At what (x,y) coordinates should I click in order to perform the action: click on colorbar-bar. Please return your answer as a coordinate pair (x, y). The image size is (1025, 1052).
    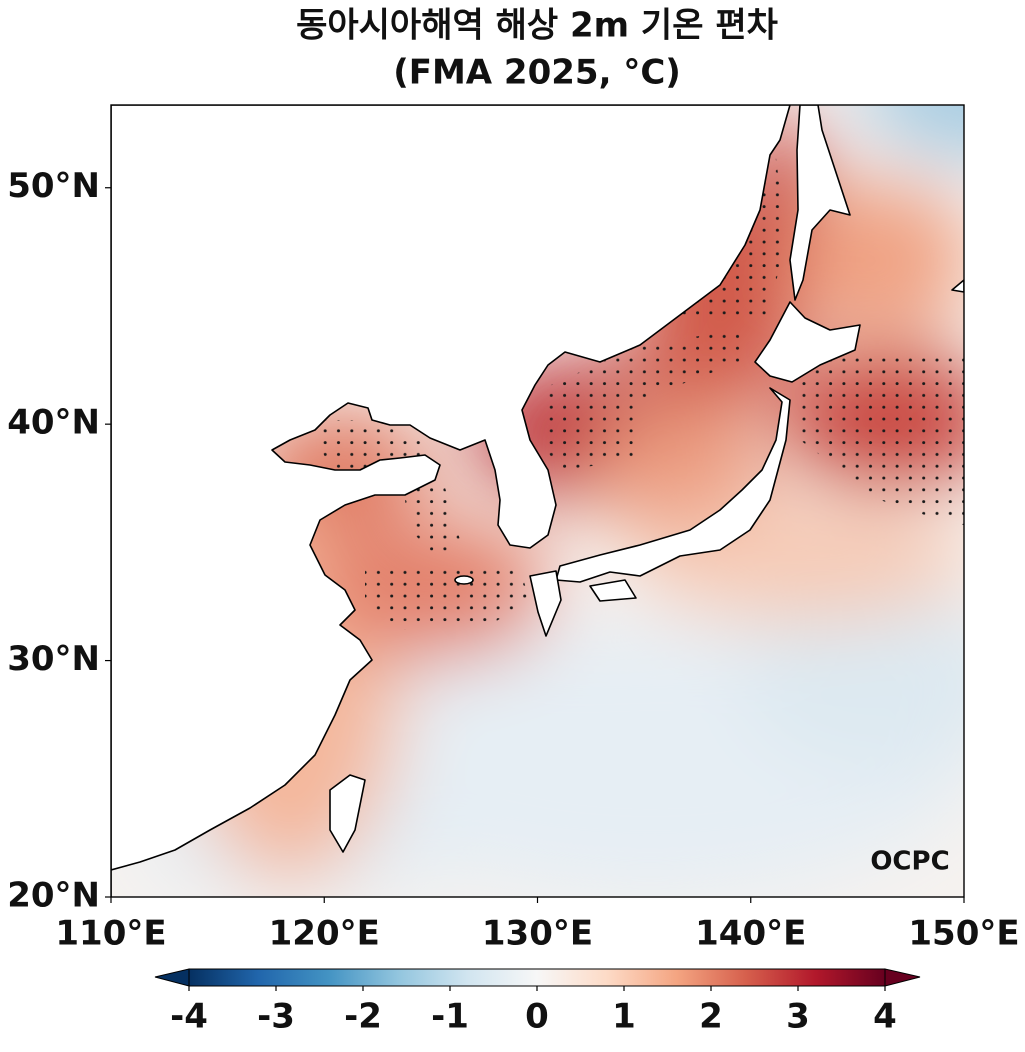
    Looking at the image, I should click on (537, 977).